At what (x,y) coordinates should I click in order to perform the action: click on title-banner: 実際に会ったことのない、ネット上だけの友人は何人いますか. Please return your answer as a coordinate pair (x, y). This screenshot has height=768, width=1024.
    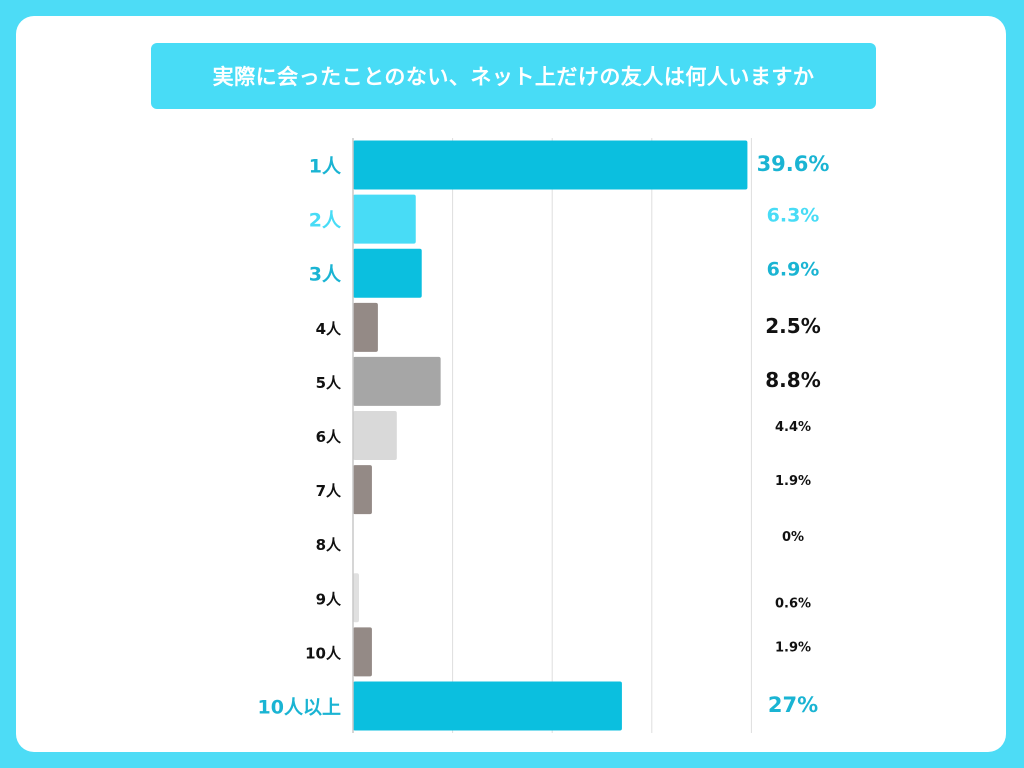
    Looking at the image, I should click on (513, 76).